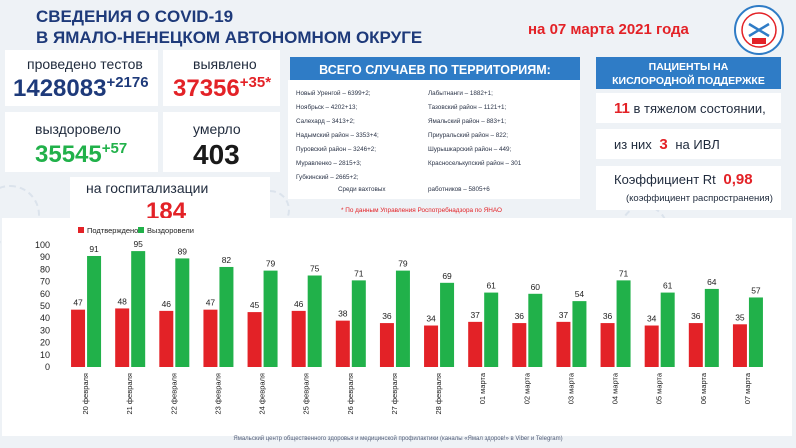 The width and height of the screenshot is (796, 448). I want to click on data-label: 54, so click(580, 294).